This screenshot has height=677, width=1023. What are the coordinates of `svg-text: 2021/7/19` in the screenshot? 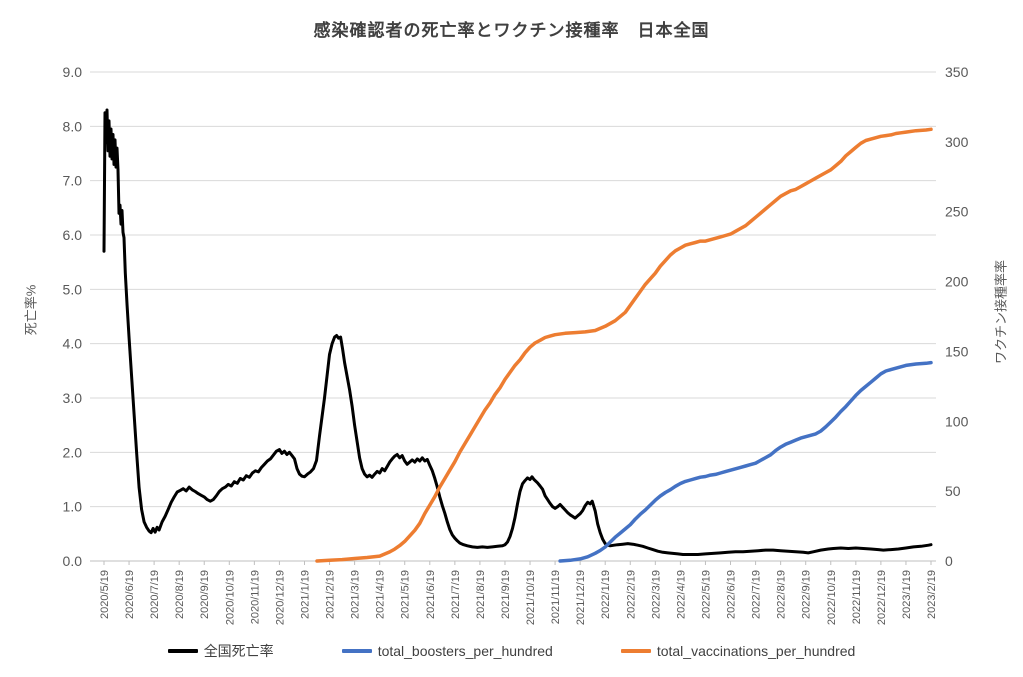 It's located at (456, 594).